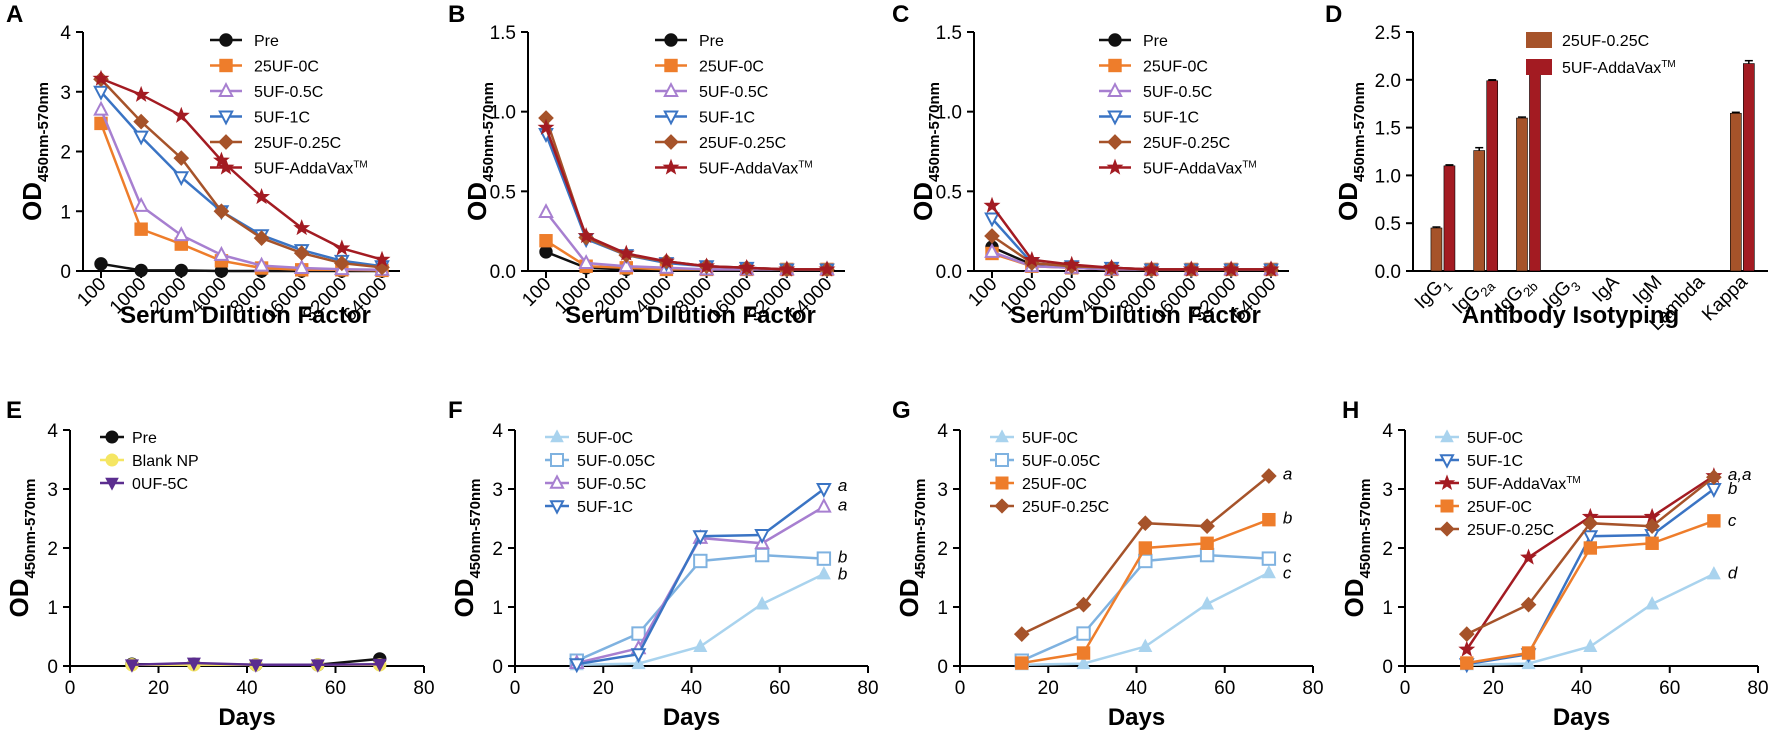 The width and height of the screenshot is (1772, 735). I want to click on y-tick-label: 2.5, so click(1388, 33).